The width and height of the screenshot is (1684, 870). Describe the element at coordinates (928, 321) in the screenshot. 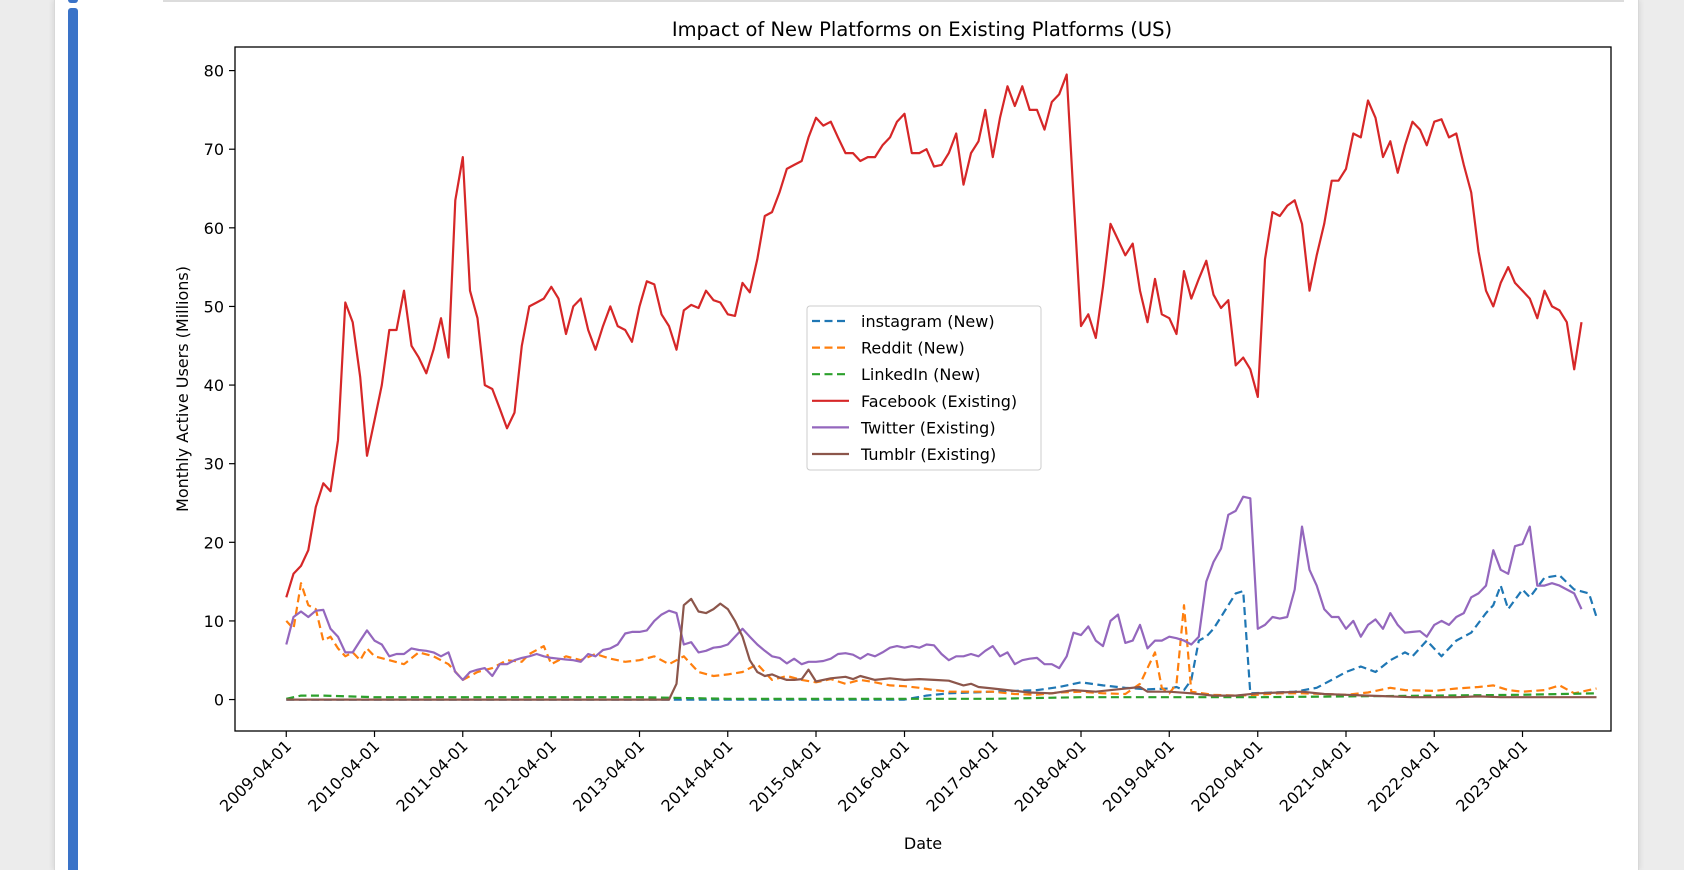

I see `legend-label: instagram (New)` at that location.